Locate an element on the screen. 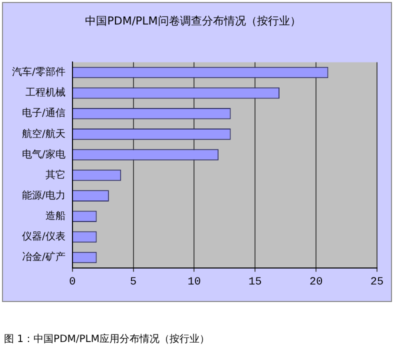 The image size is (404, 351). y-tick-label: 其它 is located at coordinates (55, 174).